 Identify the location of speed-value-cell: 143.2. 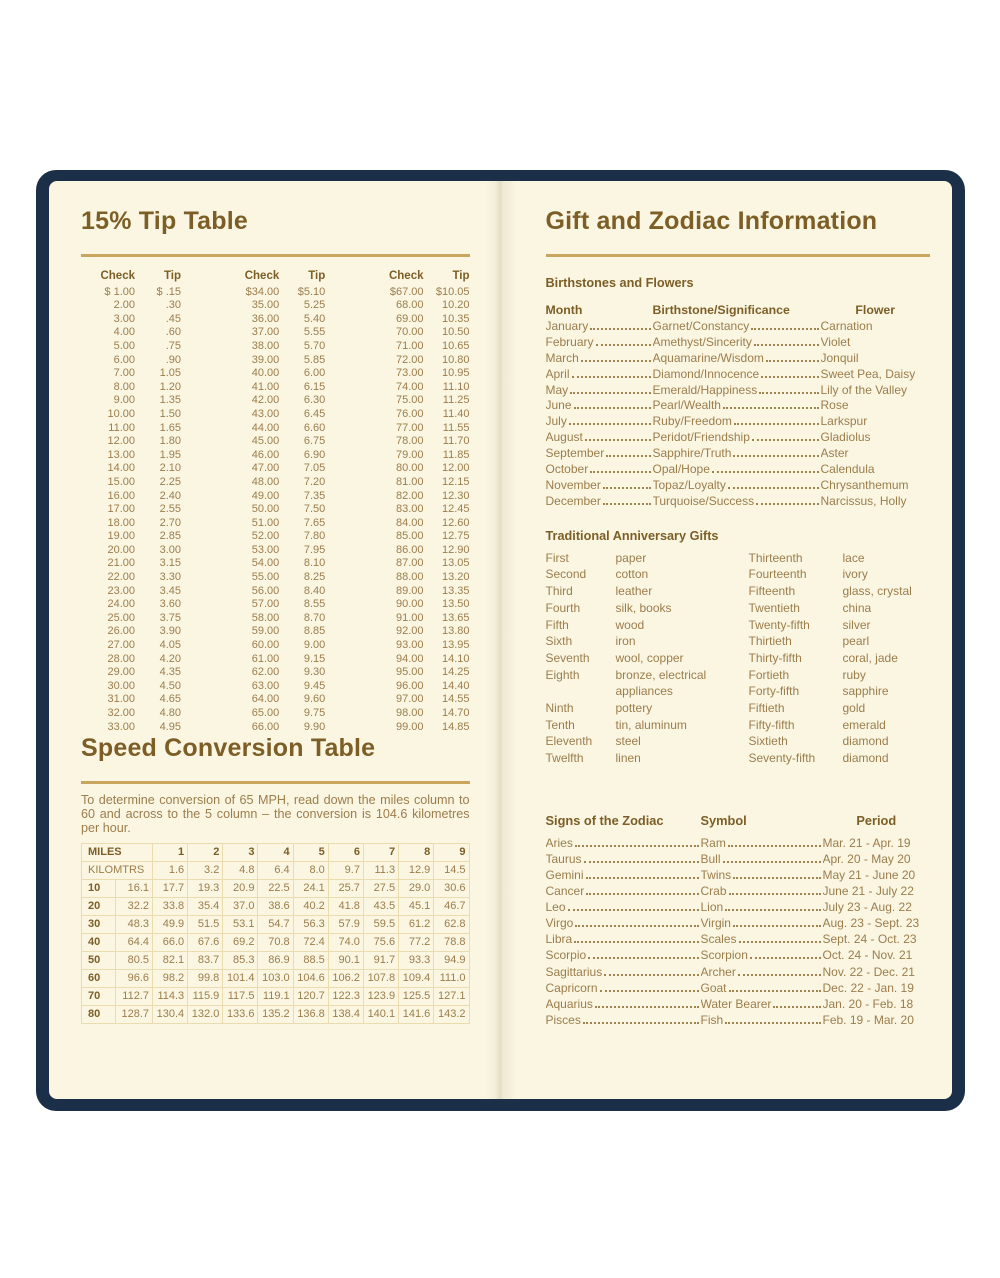
(451, 1014).